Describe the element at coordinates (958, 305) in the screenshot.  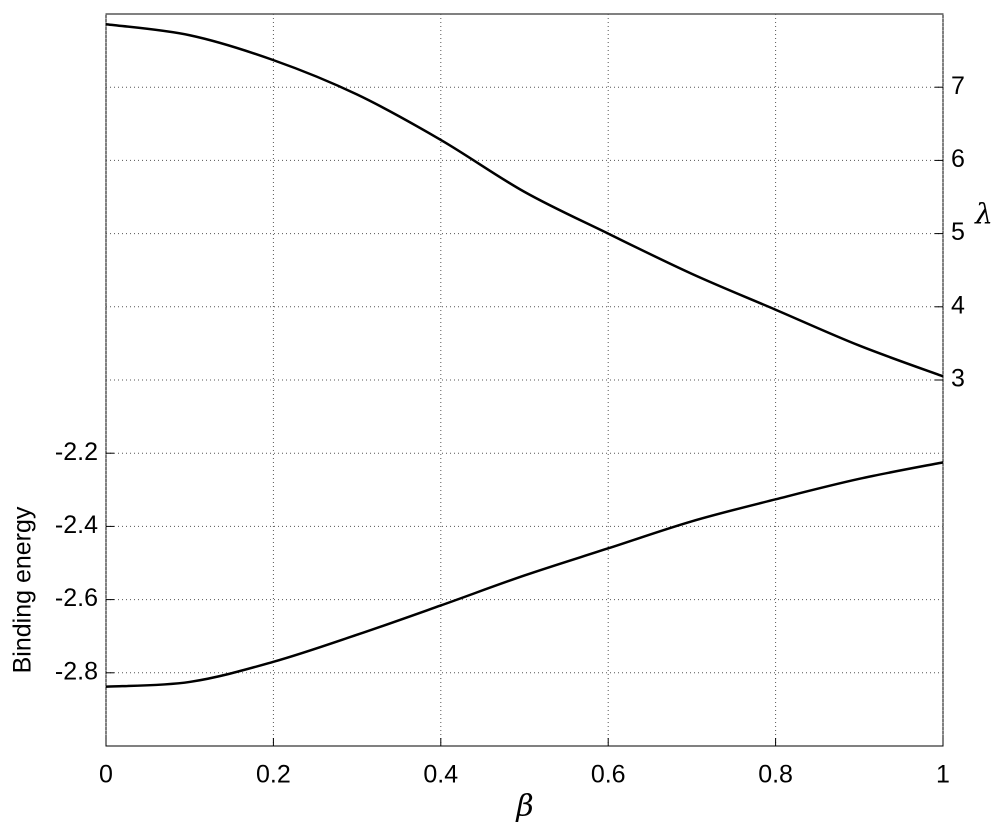
I see `y2-tick-label: 4` at that location.